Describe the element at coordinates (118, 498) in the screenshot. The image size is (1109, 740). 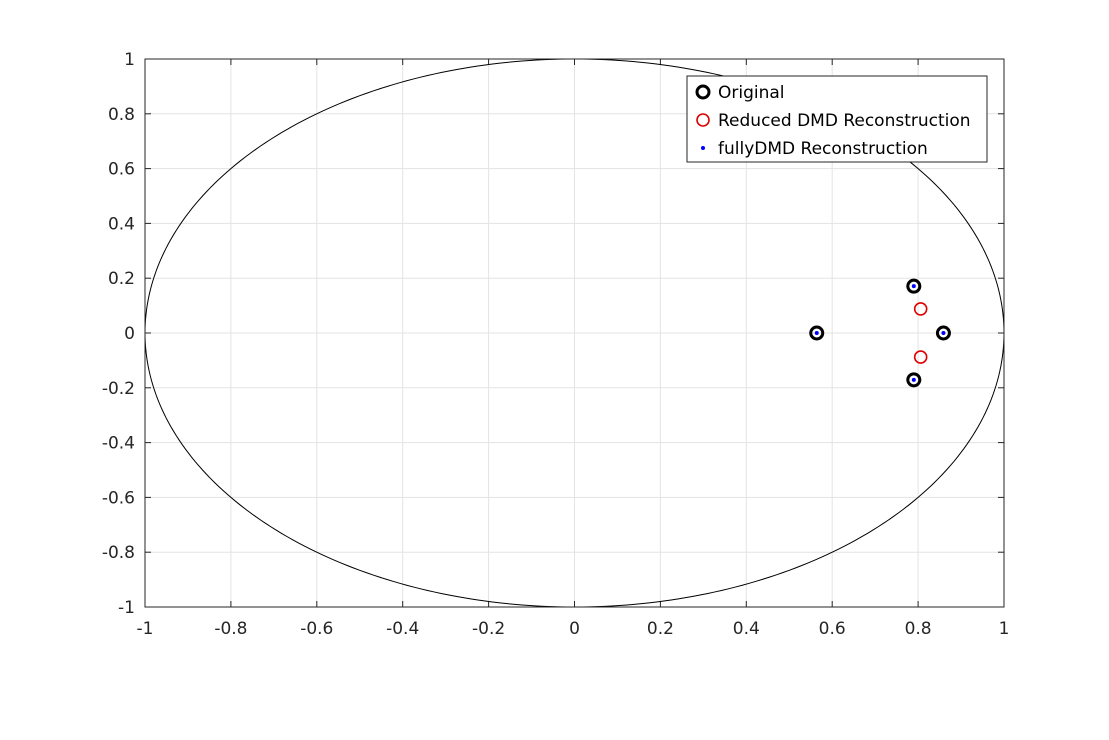
I see `y-tick-label: -0.6` at that location.